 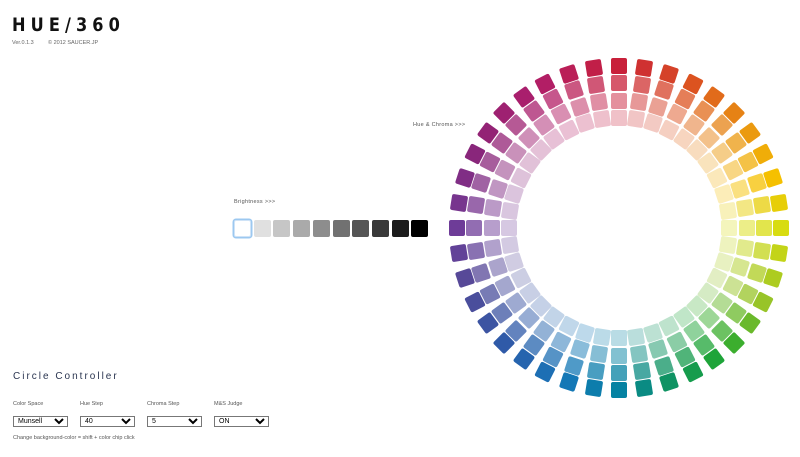 I want to click on color-space-label: Color Space, so click(x=28, y=404).